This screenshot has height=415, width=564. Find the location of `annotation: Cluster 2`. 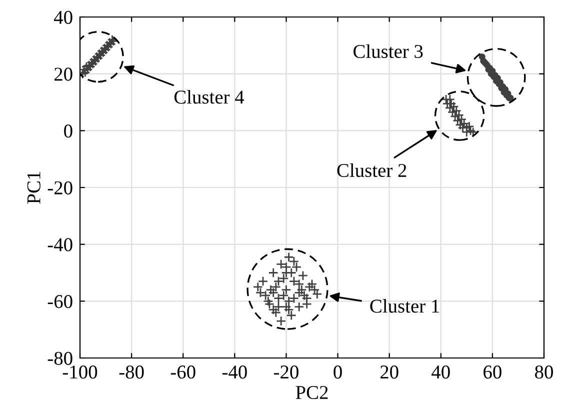

annotation: Cluster 2 is located at coordinates (371, 170).